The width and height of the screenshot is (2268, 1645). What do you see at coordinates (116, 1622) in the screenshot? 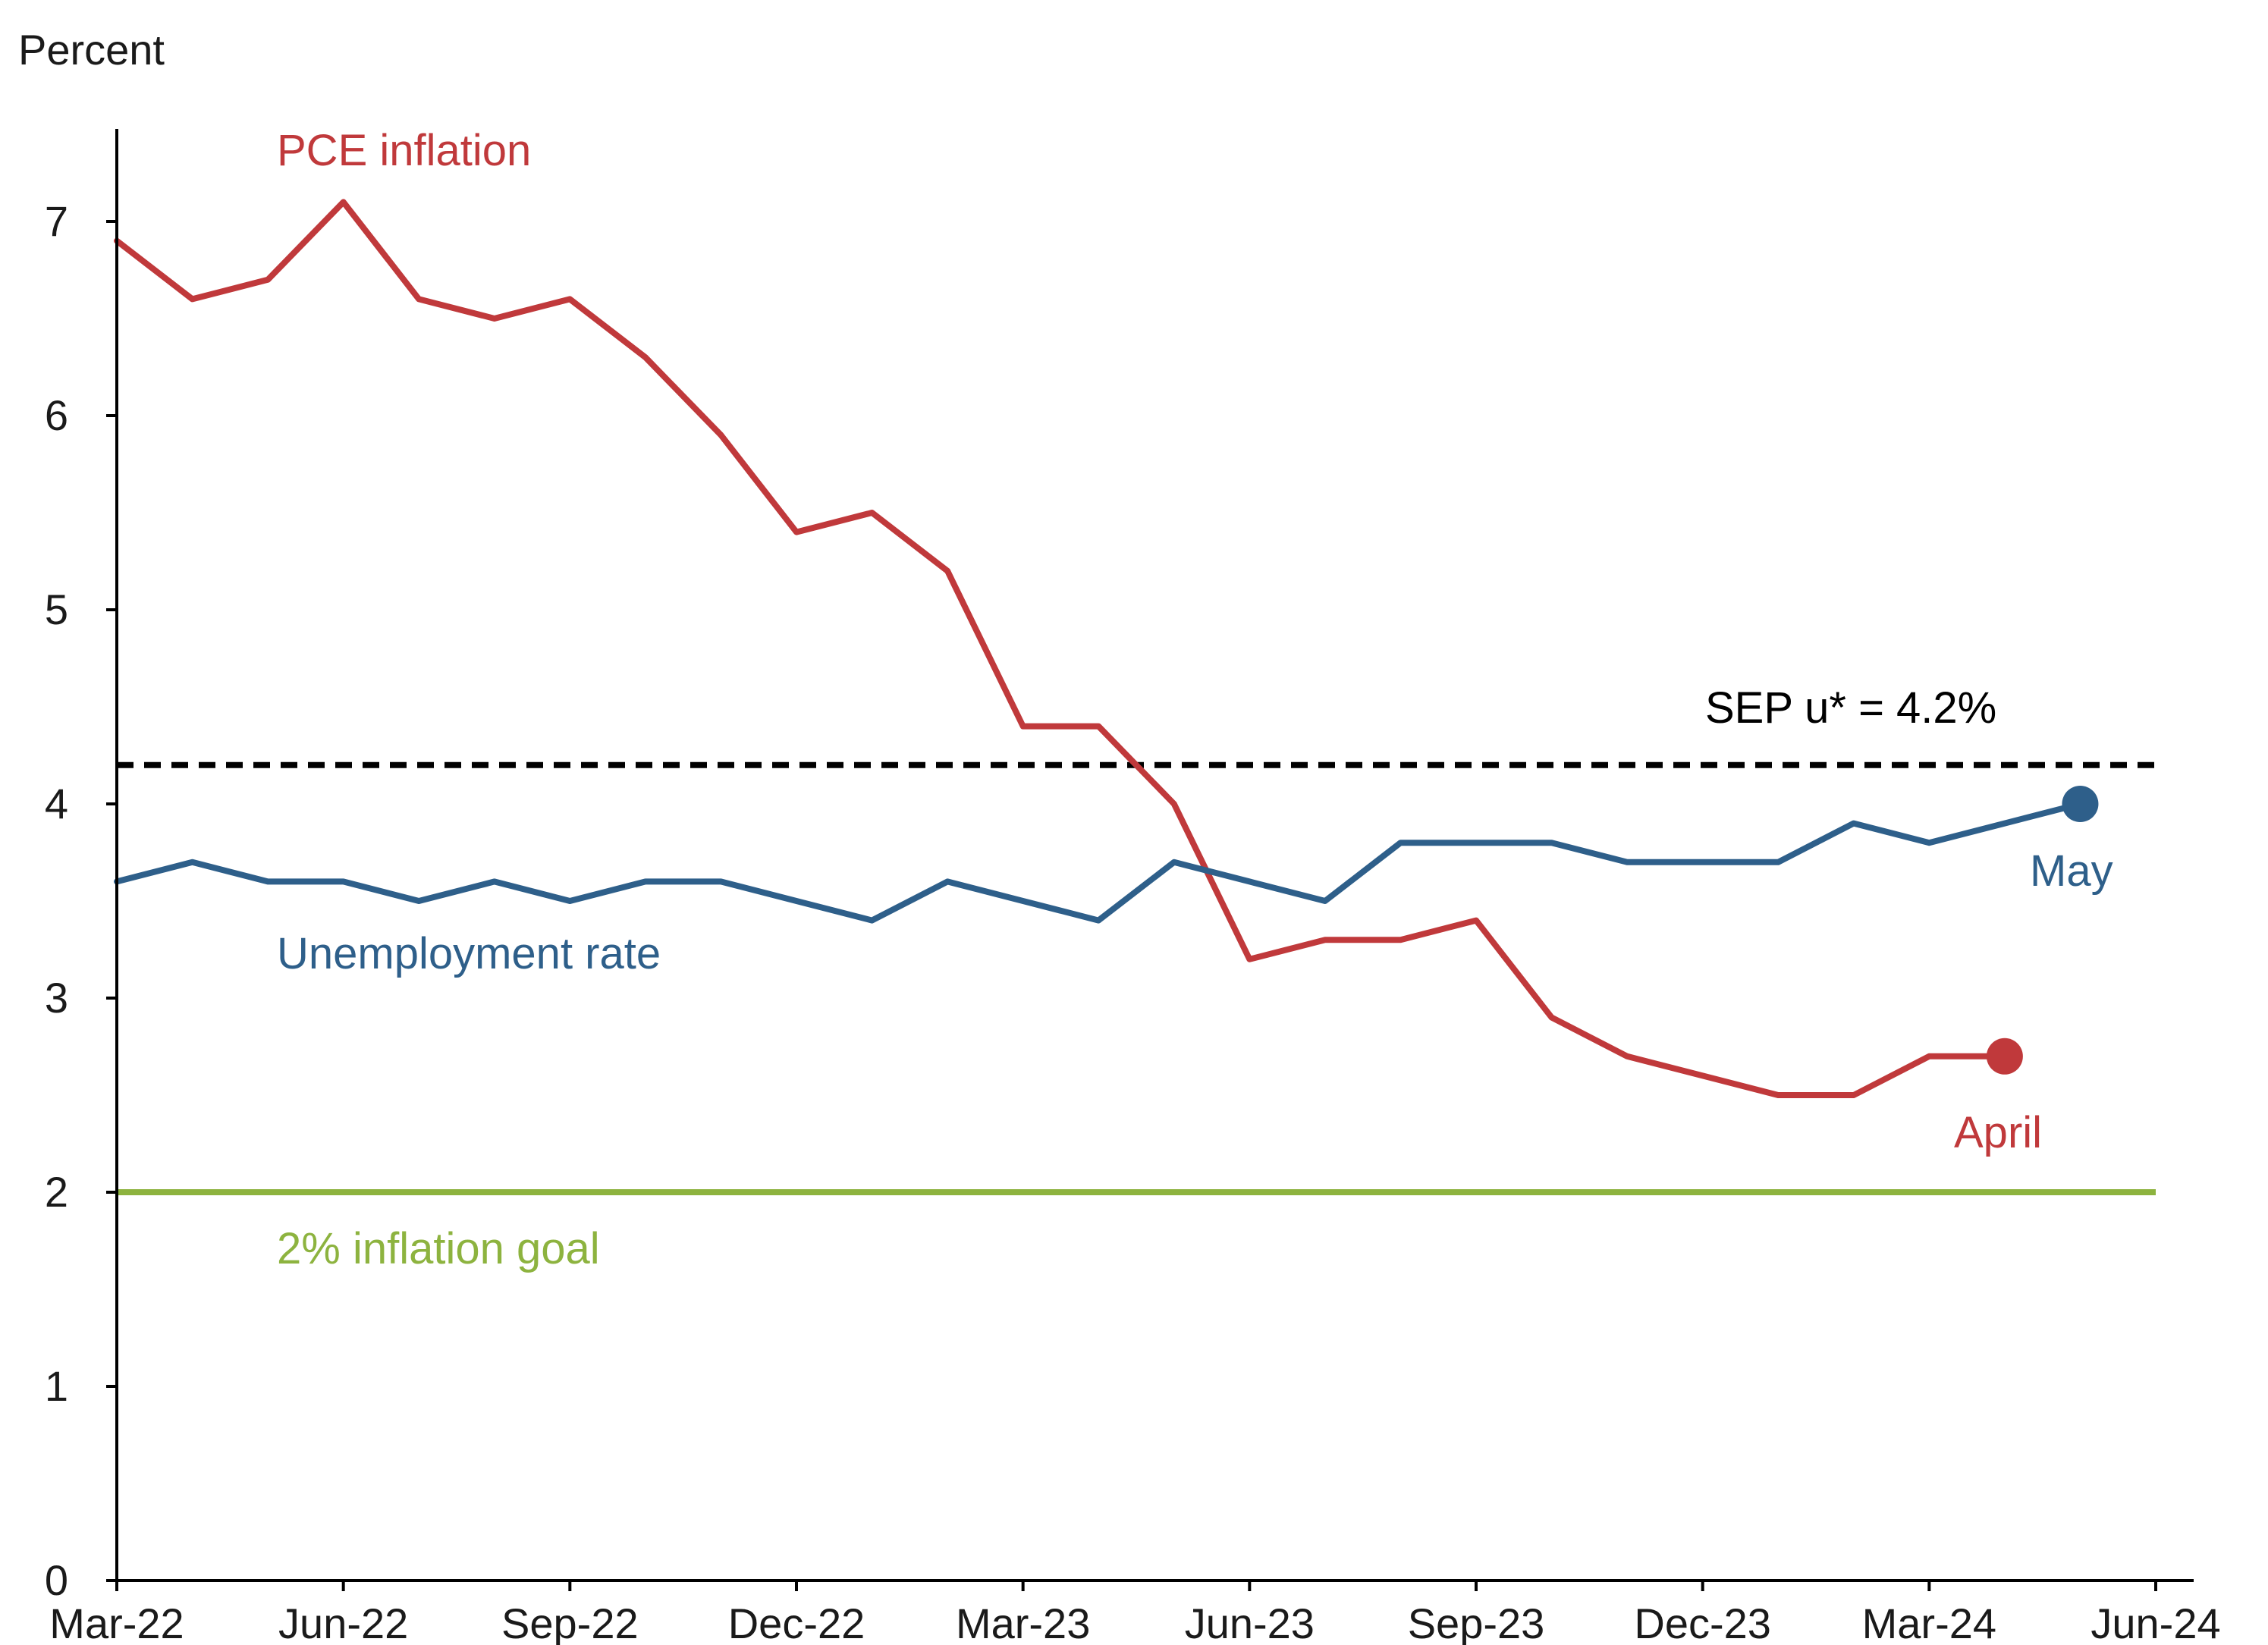
I see `x-tick-label: Mar-22` at bounding box center [116, 1622].